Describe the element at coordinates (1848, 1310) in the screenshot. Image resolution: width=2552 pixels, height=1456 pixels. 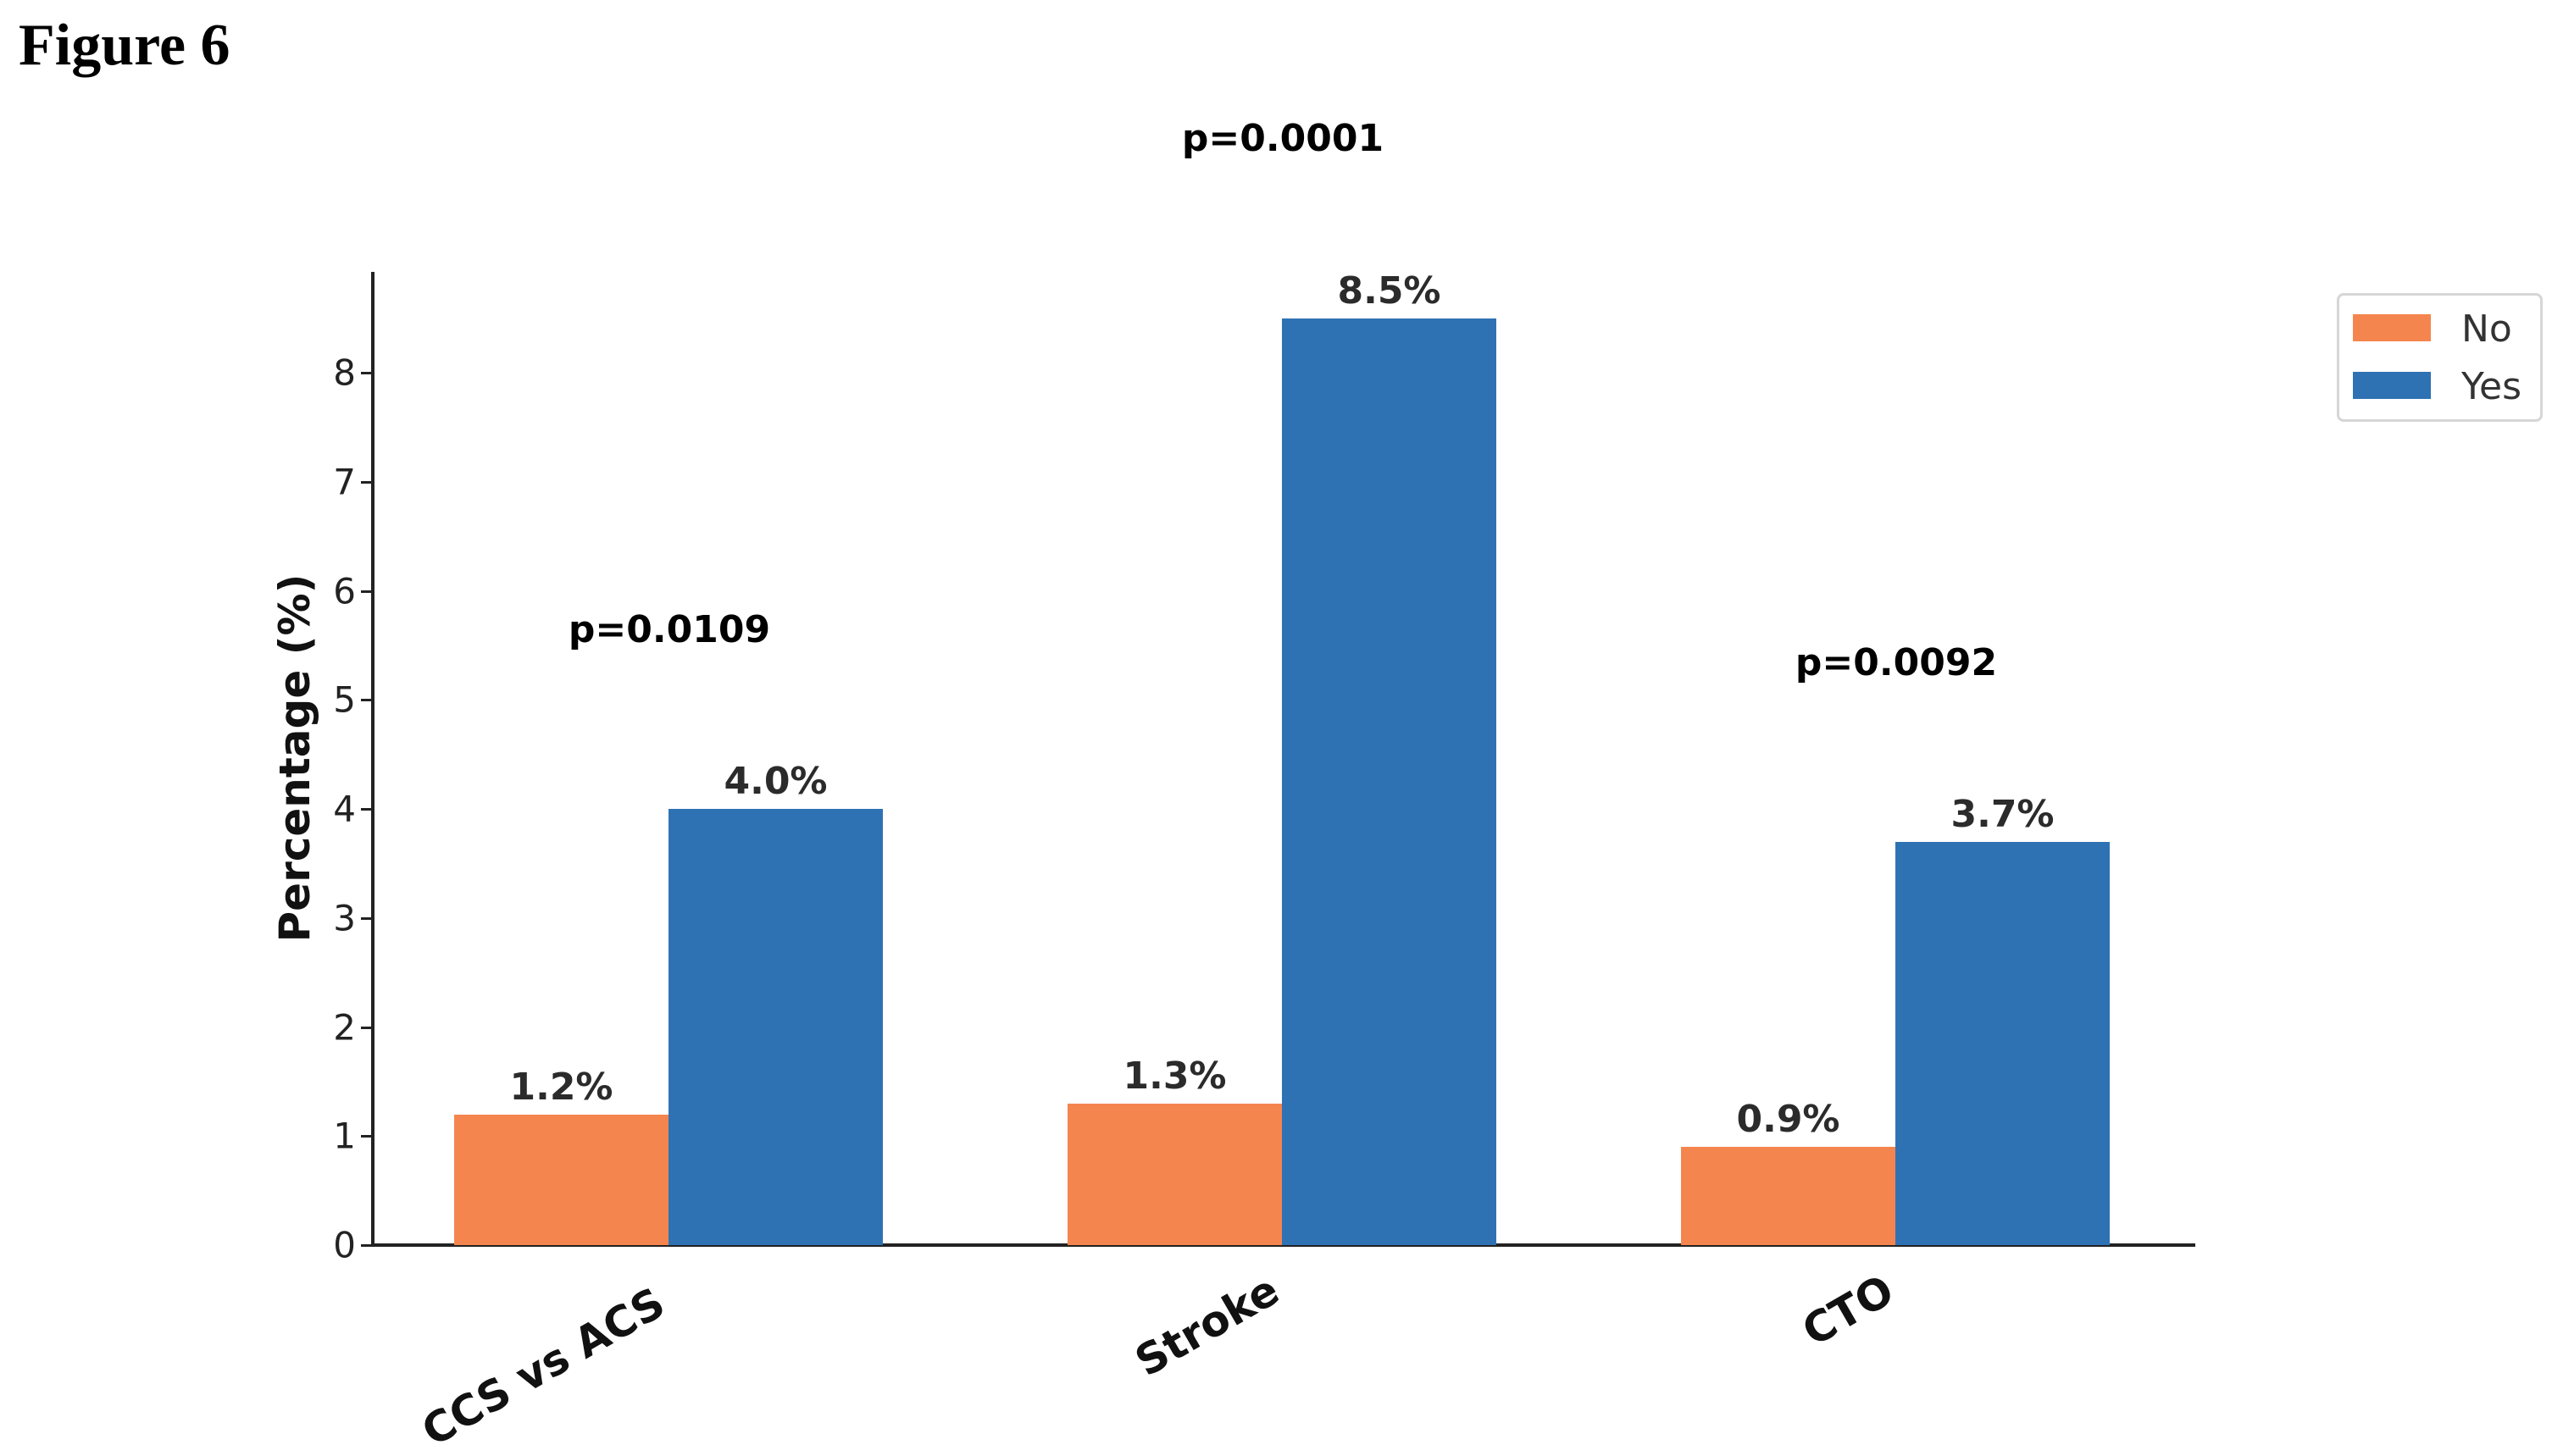
I see `x-tick-label: CTO` at that location.